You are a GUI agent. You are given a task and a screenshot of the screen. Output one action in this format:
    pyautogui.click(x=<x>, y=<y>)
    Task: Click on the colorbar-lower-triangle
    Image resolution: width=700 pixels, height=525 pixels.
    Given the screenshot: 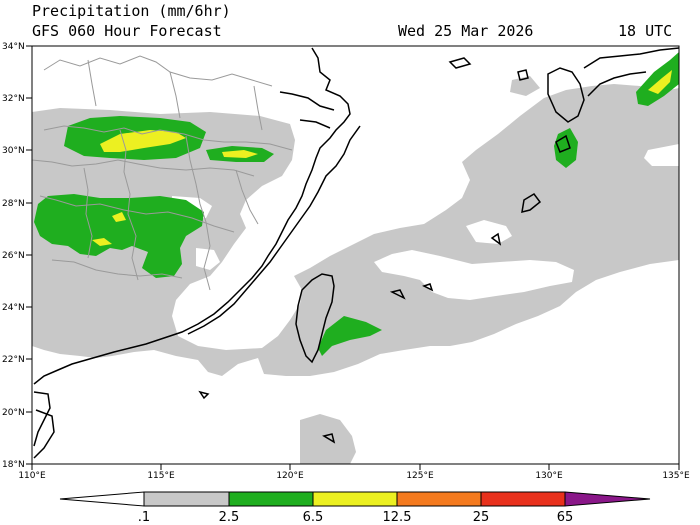 What is the action you would take?
    pyautogui.click(x=102, y=499)
    